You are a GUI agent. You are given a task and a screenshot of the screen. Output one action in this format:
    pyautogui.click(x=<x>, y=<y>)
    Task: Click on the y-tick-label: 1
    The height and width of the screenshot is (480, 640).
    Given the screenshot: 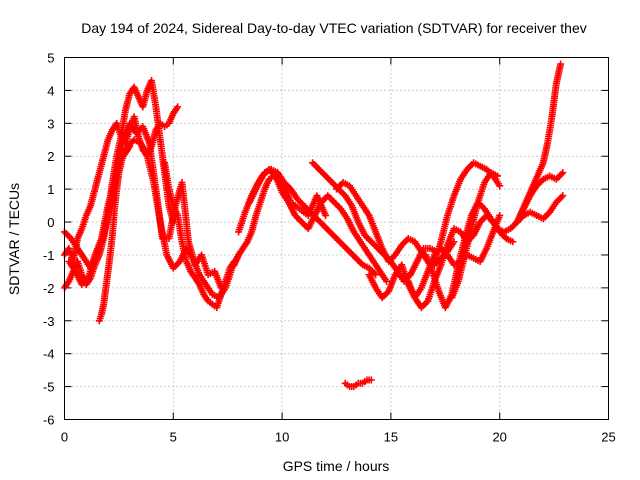 What is the action you would take?
    pyautogui.click(x=50, y=189)
    